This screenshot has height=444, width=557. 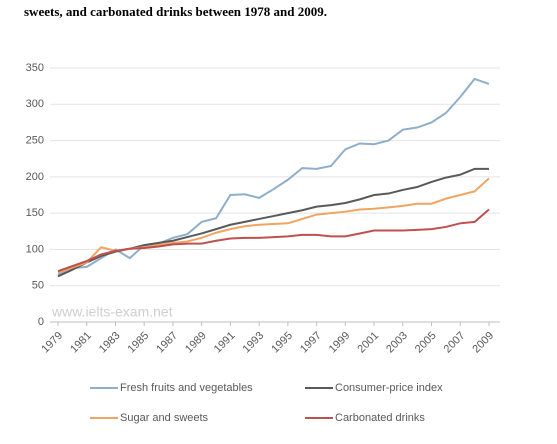 What do you see at coordinates (35, 177) in the screenshot?
I see `y-tick-label: 200` at bounding box center [35, 177].